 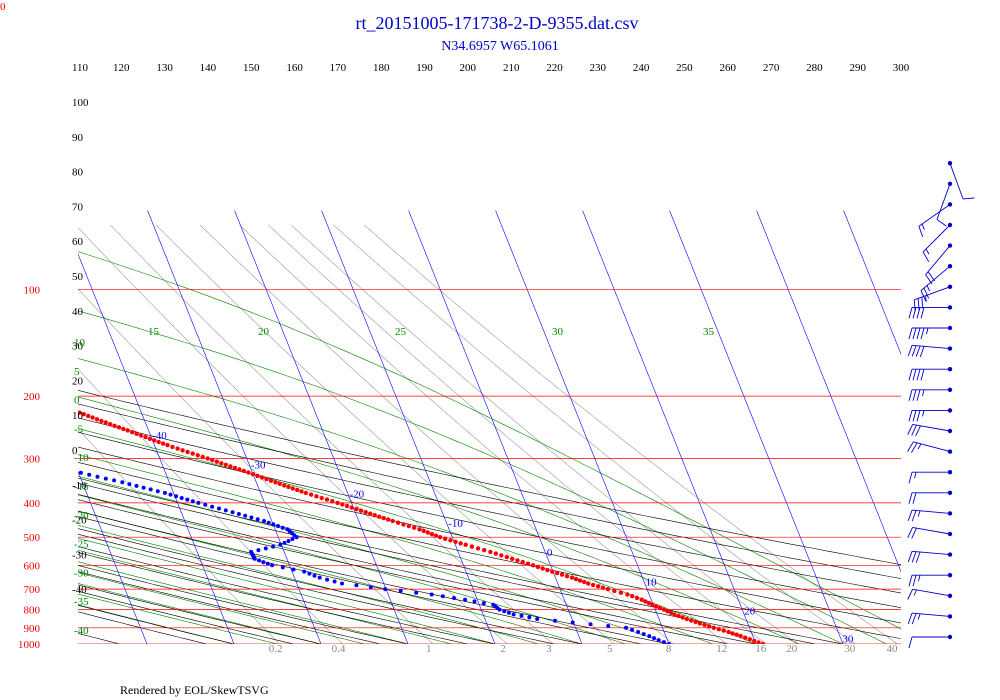 I want to click on isotherm-label: 30, so click(x=848, y=640).